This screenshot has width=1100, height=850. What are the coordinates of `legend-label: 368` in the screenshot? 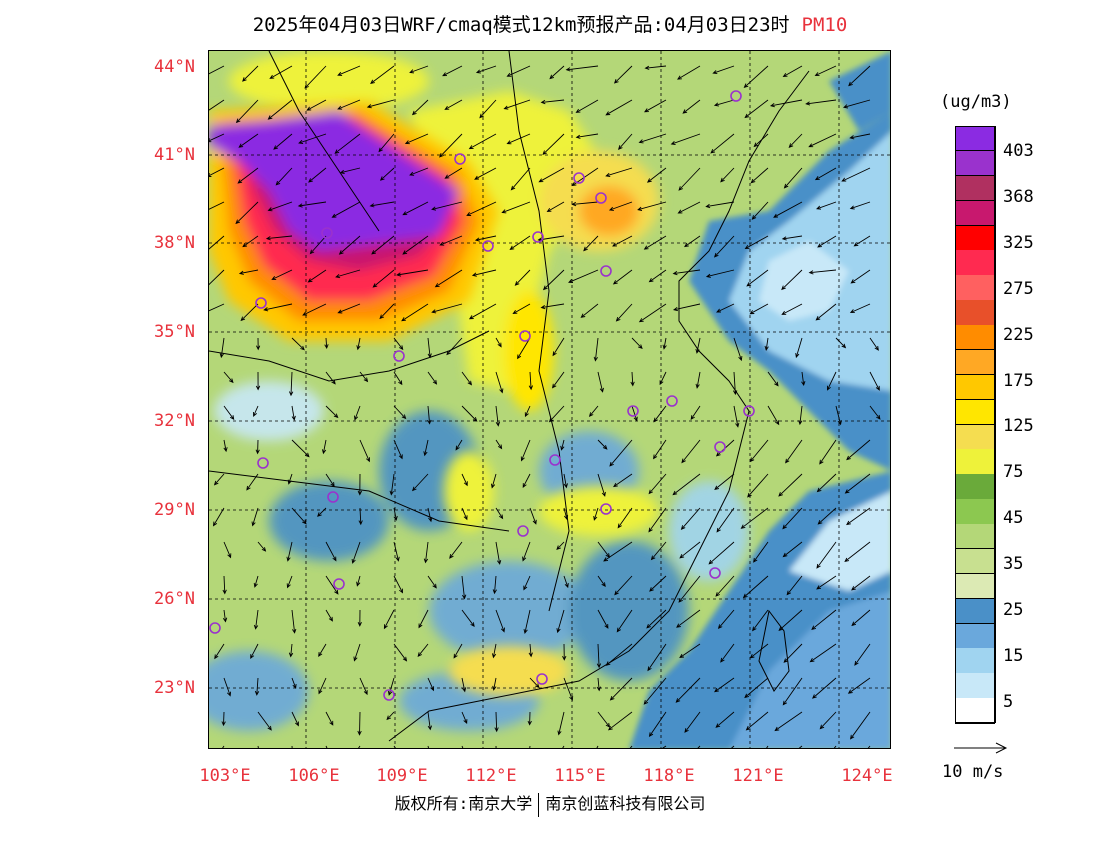 It's located at (1018, 197).